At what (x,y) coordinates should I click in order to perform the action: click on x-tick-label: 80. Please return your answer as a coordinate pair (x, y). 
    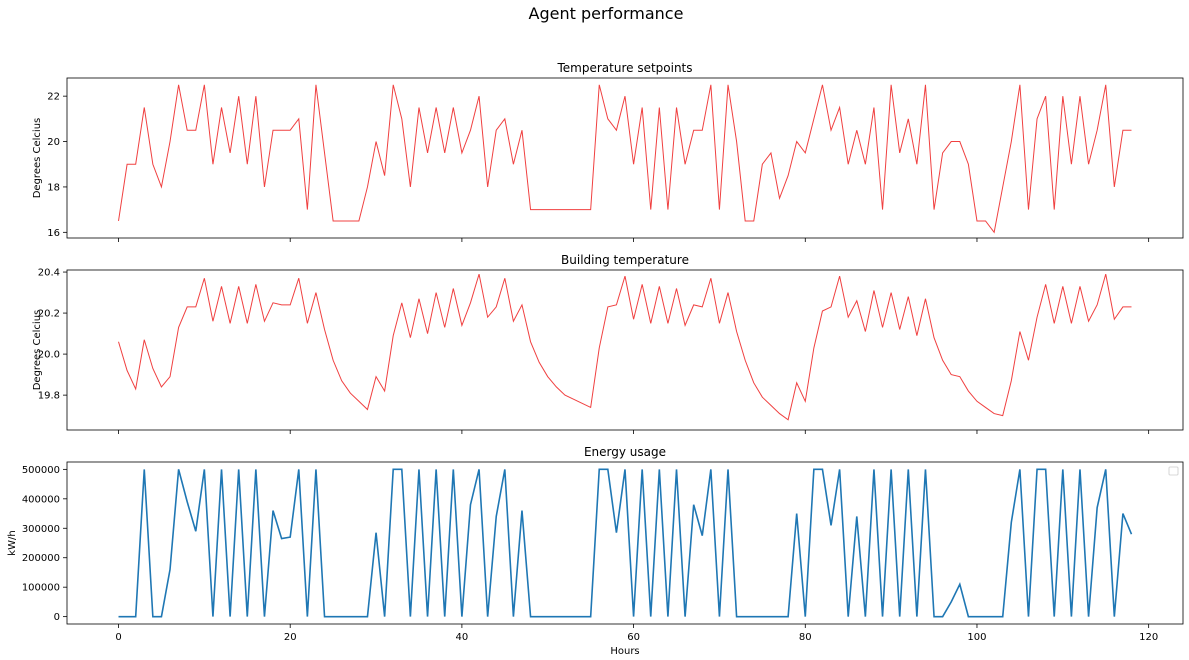
    Looking at the image, I should click on (805, 637).